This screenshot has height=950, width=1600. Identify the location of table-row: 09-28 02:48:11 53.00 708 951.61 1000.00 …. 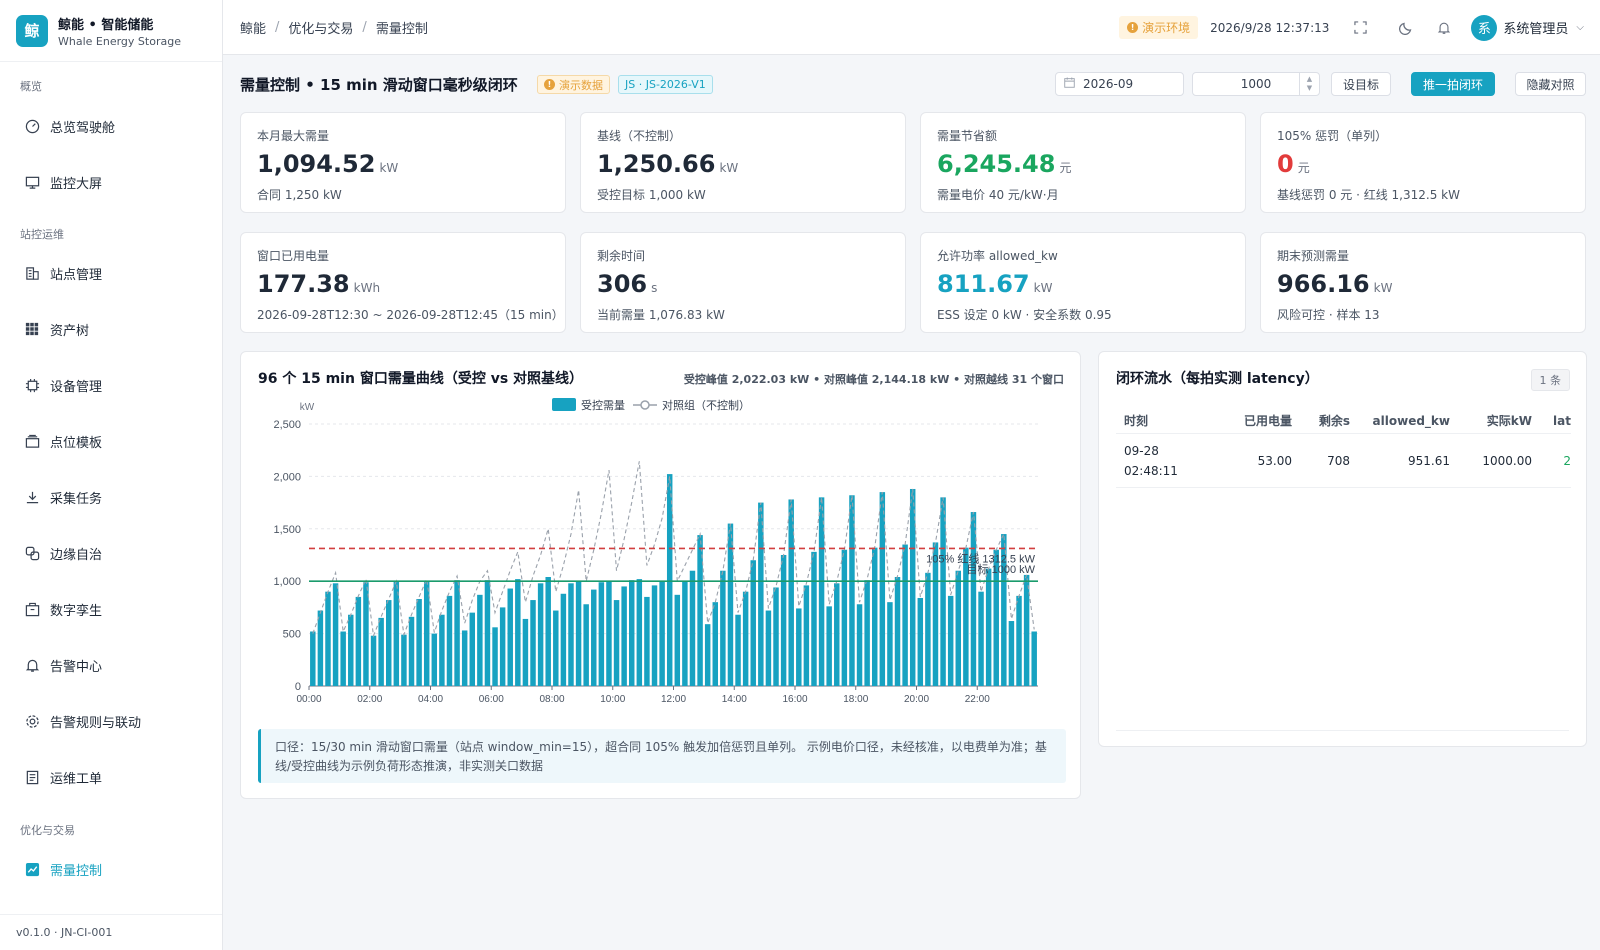
(1343, 461).